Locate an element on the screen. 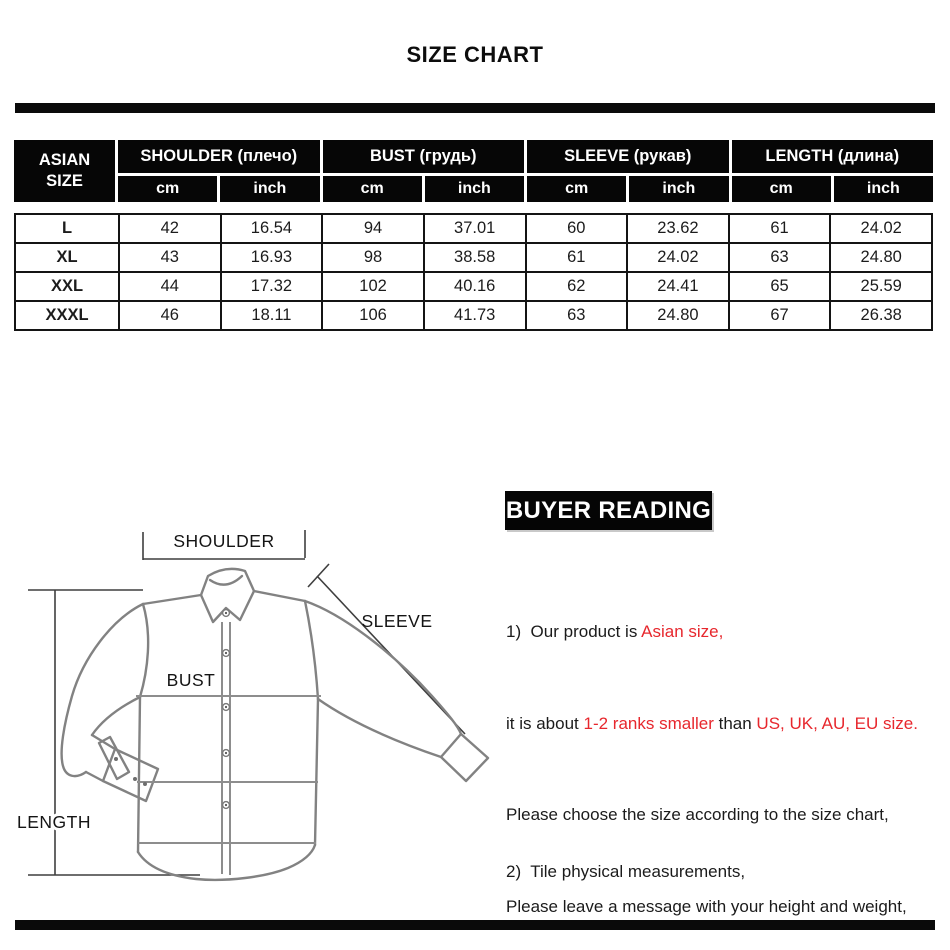 The height and width of the screenshot is (950, 950). right-sleeve-top is located at coordinates (383, 667).